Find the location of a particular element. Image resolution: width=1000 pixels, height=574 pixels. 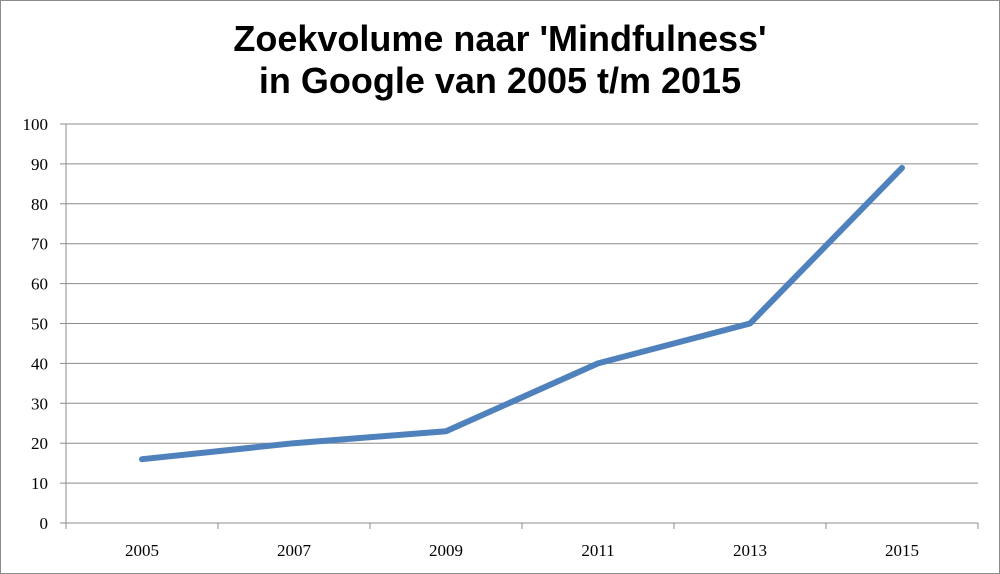

y-tick-label: 40 is located at coordinates (39, 363).